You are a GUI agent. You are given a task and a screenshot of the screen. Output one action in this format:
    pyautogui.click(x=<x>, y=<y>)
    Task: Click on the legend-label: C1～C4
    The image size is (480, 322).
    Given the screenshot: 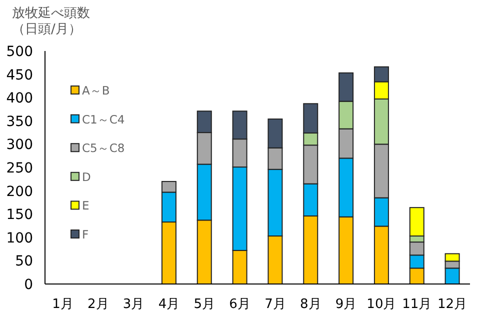 What is the action you would take?
    pyautogui.click(x=103, y=119)
    